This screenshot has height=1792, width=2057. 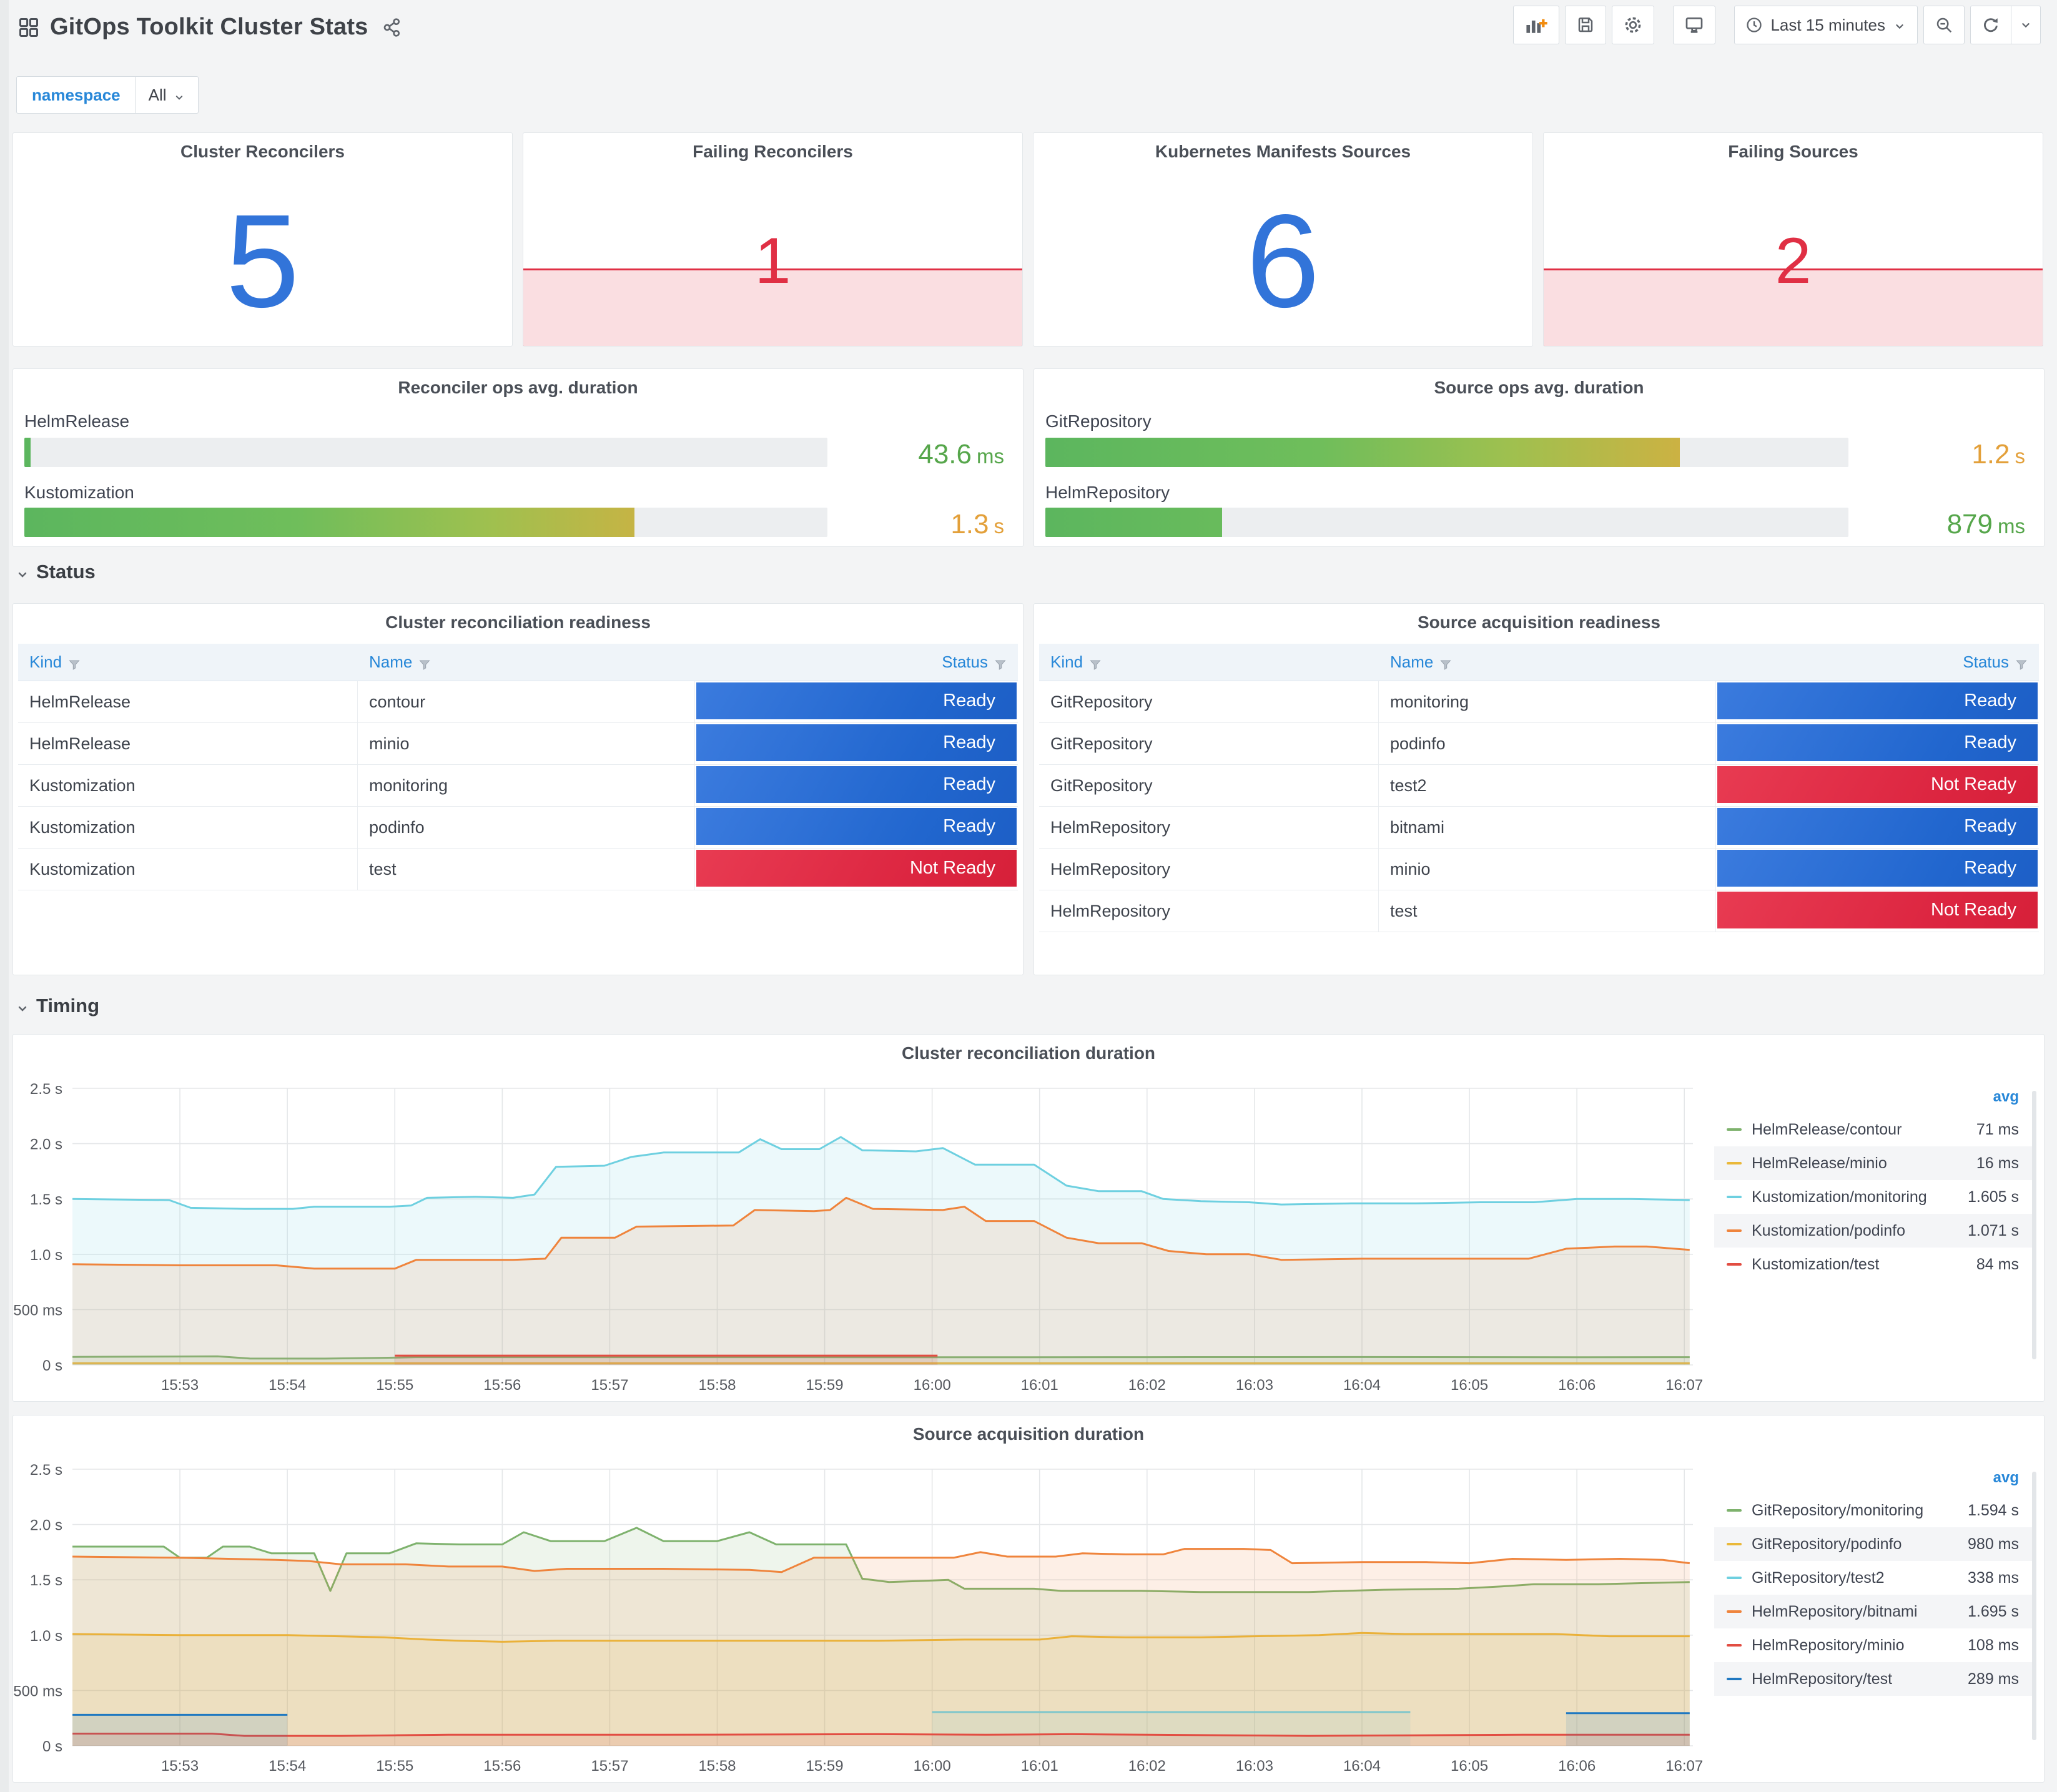 I want to click on svg-text: 1.5 s, so click(x=46, y=1199).